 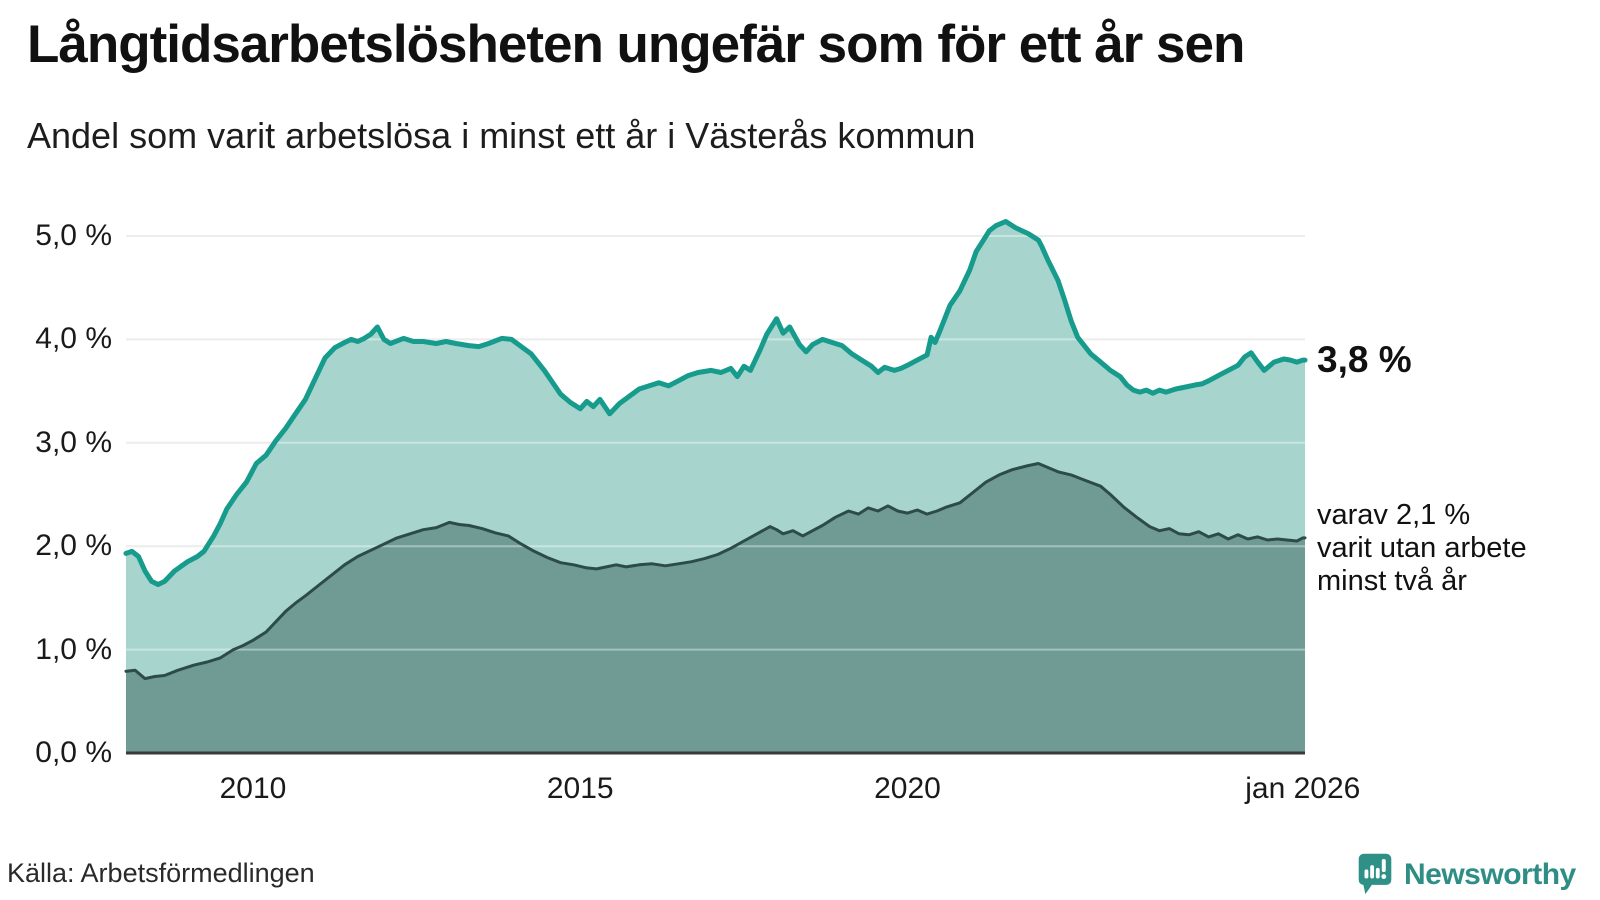 I want to click on total-series-end-value-label: 3,8 %, so click(x=1364, y=359).